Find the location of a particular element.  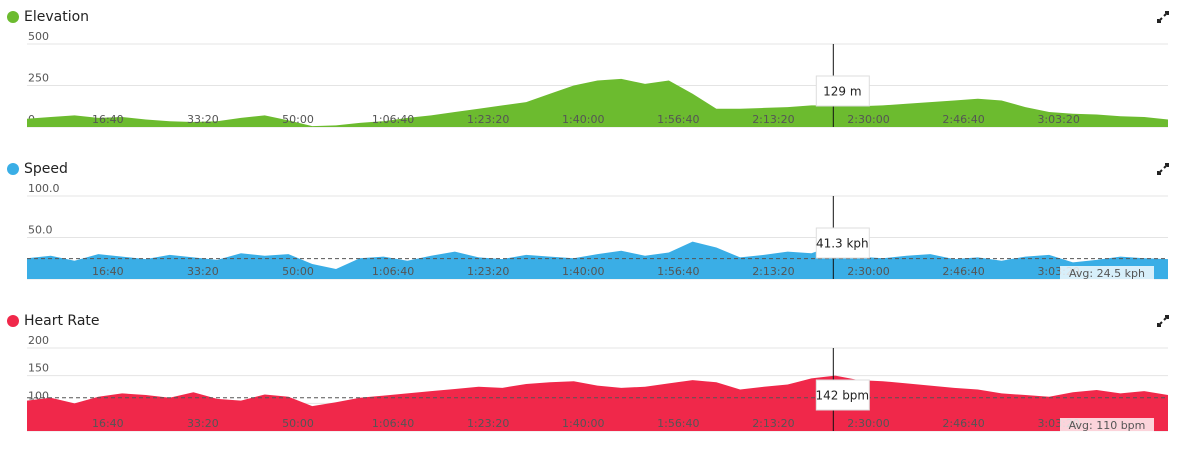

tooltip-label: 129 m is located at coordinates (842, 92).